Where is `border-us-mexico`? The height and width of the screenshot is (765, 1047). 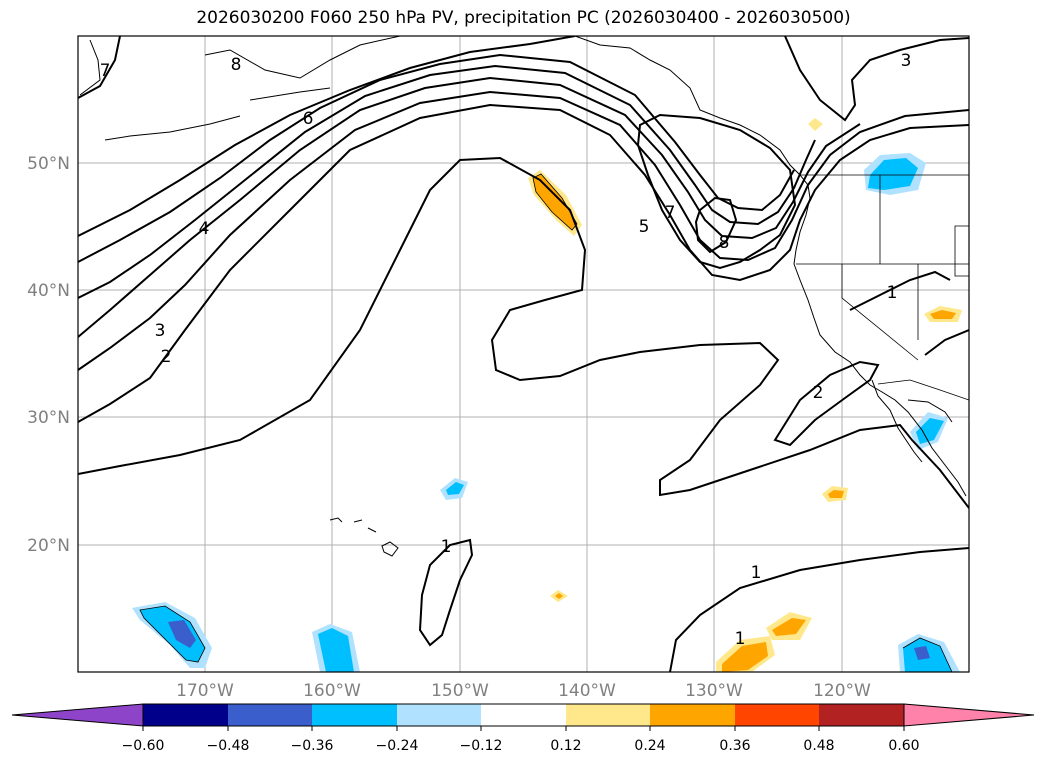 border-us-mexico is located at coordinates (923, 390).